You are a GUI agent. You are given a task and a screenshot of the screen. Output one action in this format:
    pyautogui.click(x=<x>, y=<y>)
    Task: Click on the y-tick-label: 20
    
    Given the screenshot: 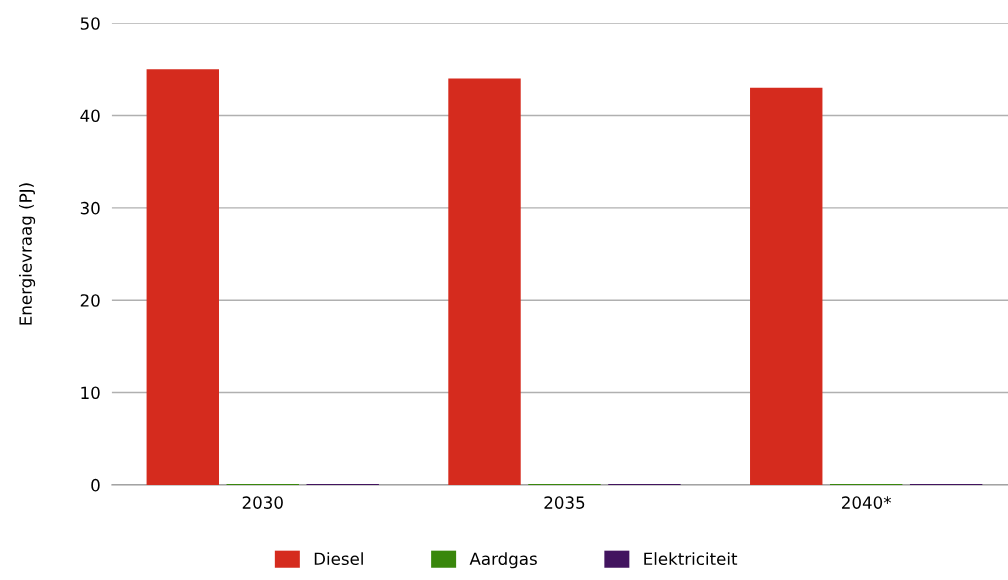 What is the action you would take?
    pyautogui.click(x=90, y=300)
    